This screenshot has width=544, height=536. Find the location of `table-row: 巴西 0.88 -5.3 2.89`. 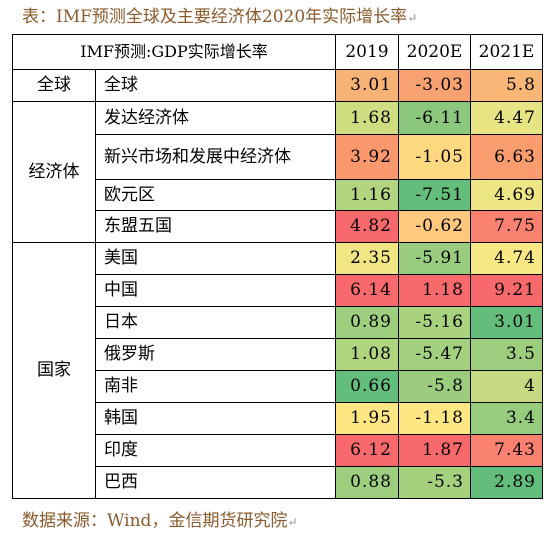

table-row: 巴西 0.88 -5.3 2.89 is located at coordinates (278, 482).